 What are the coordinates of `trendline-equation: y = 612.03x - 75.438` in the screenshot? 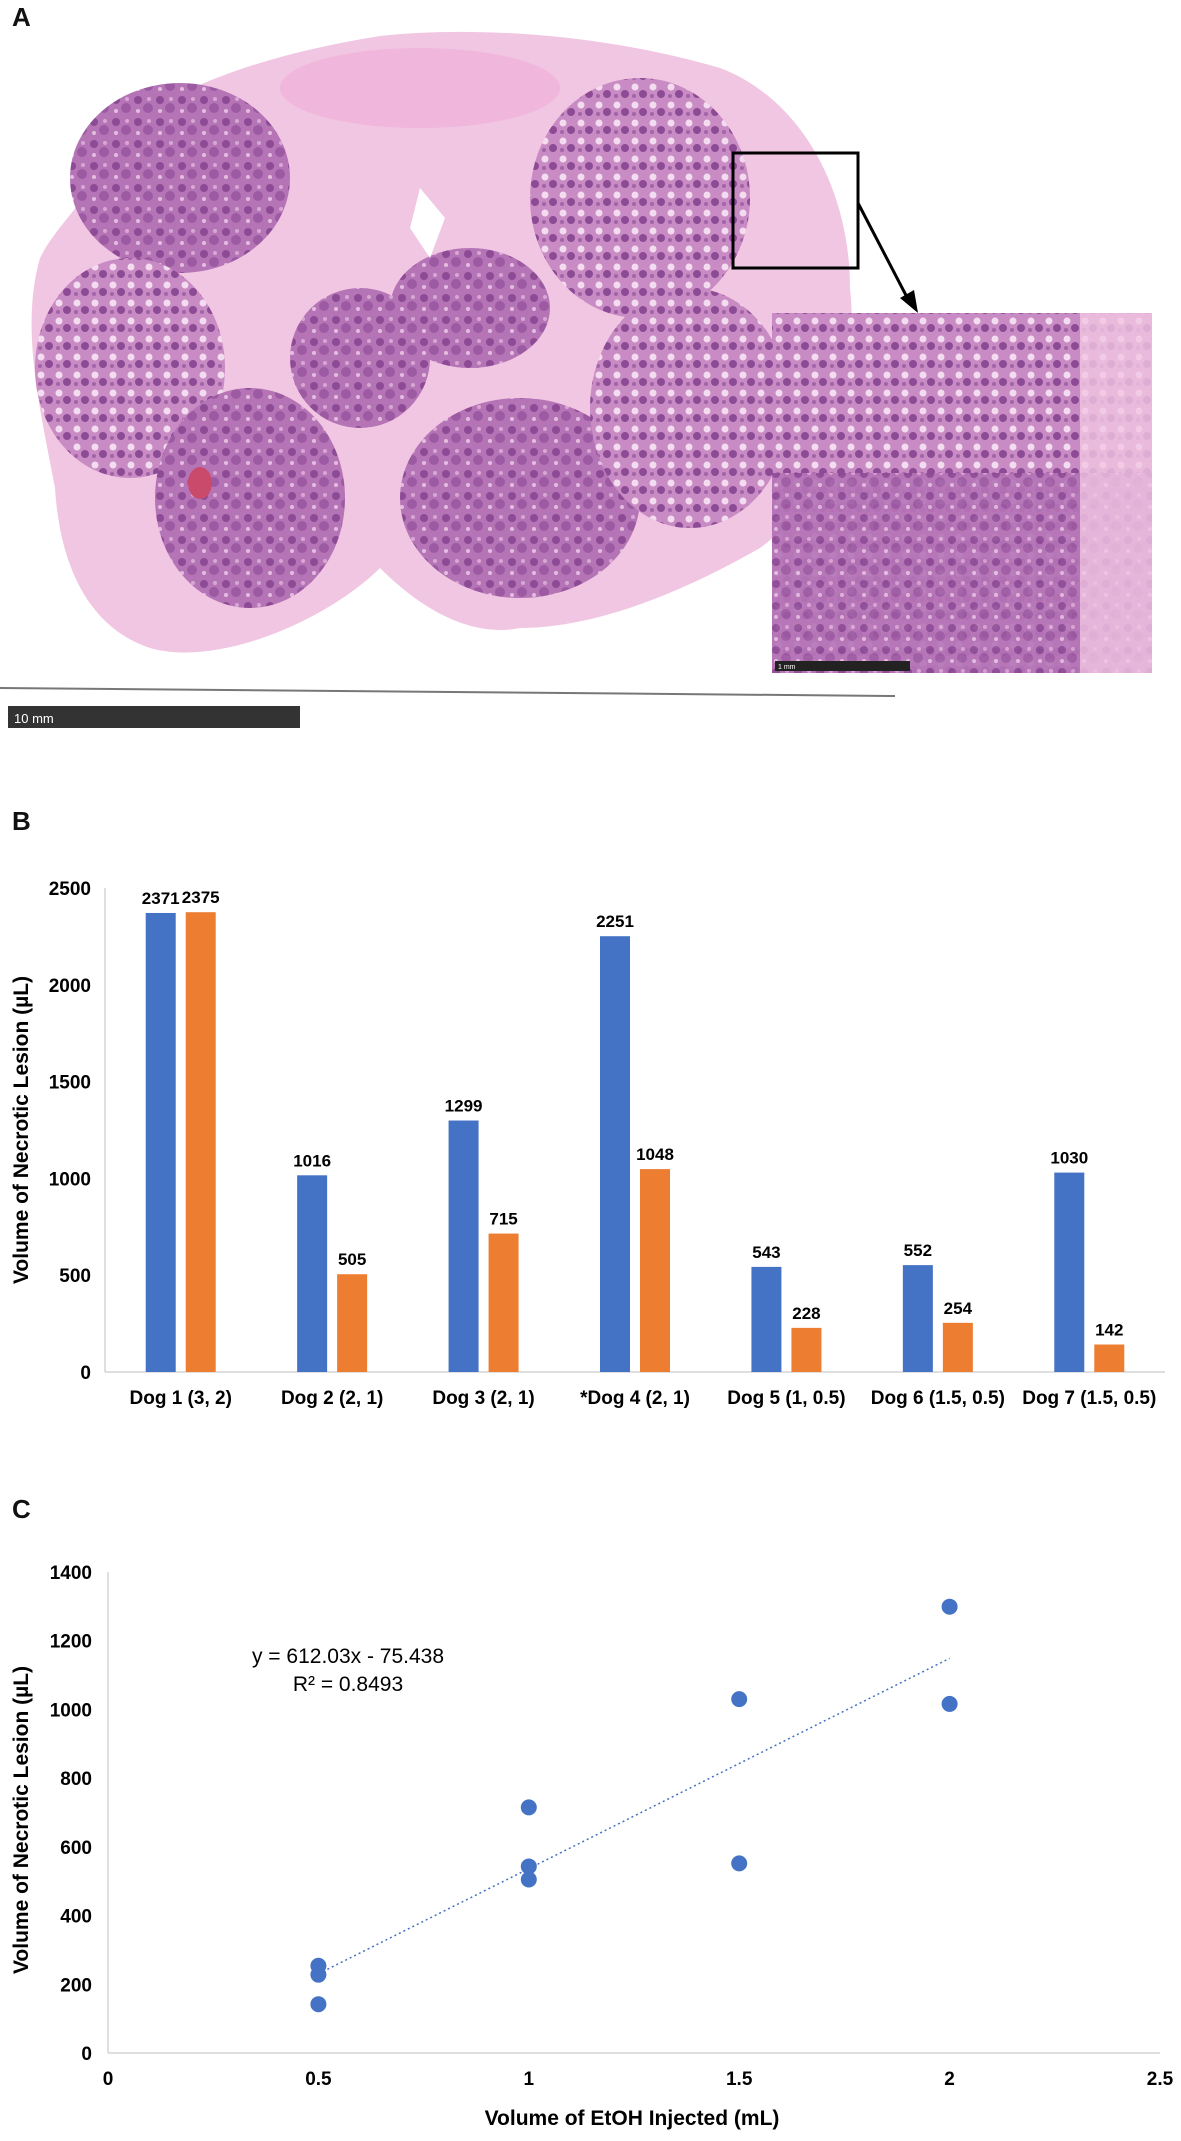 It's located at (348, 1656).